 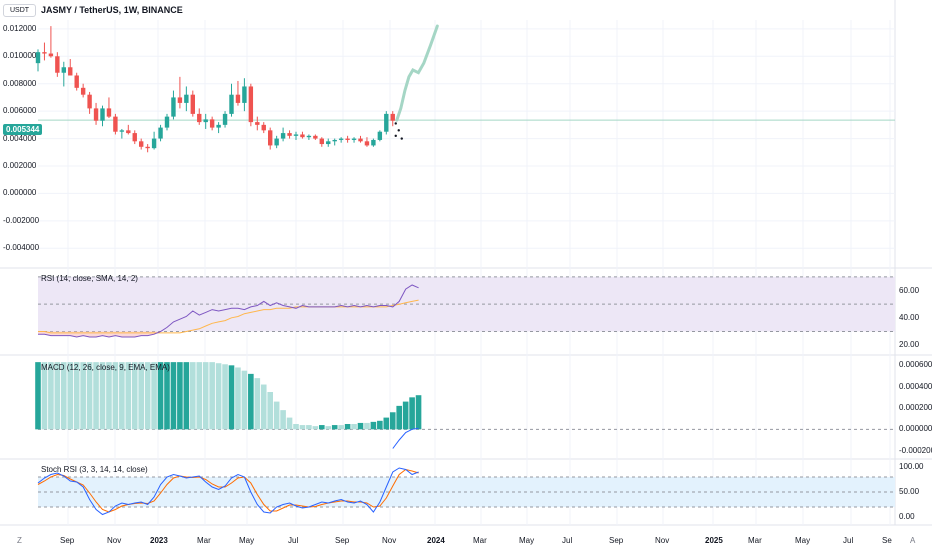 What do you see at coordinates (887, 540) in the screenshot?
I see `time-label: Se` at bounding box center [887, 540].